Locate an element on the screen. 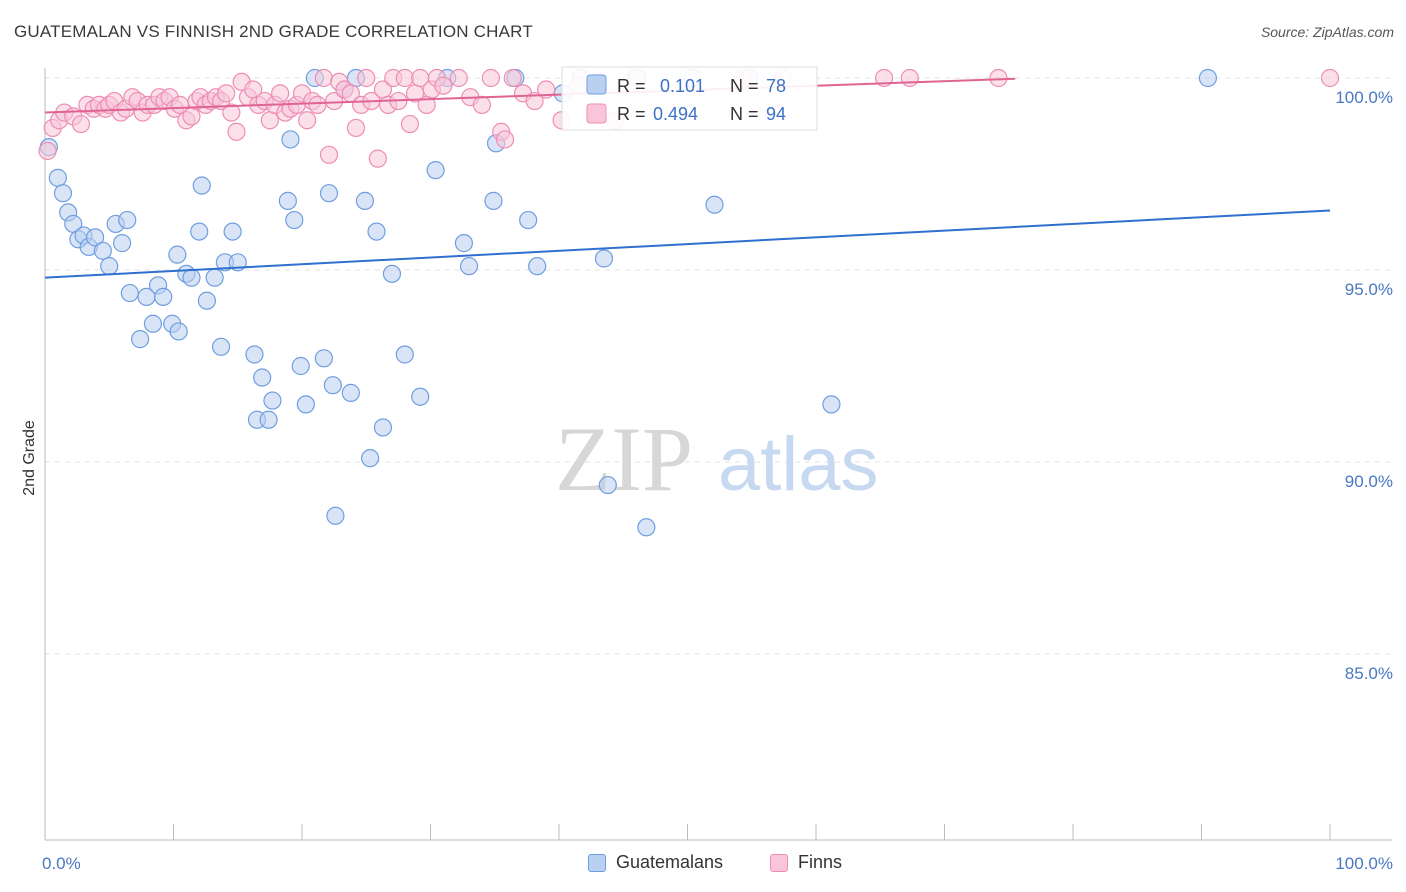 This screenshot has width=1406, height=892. legend-label-finns: Finns is located at coordinates (820, 862).